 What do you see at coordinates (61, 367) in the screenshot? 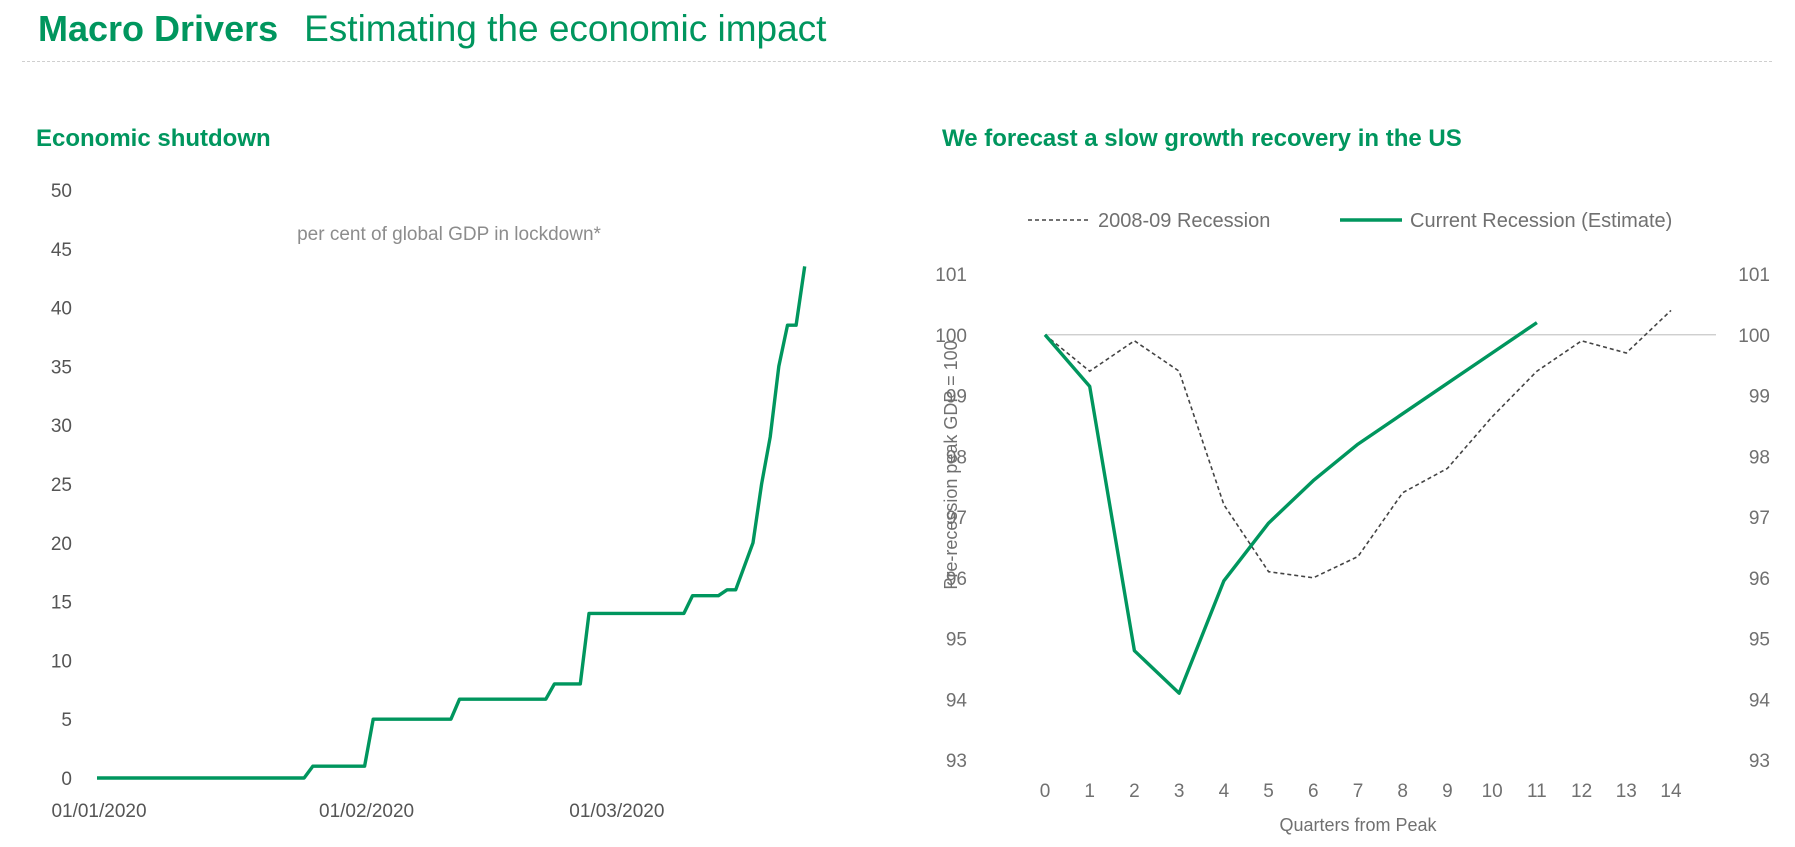
I see `y-tick-label: 35` at bounding box center [61, 367].